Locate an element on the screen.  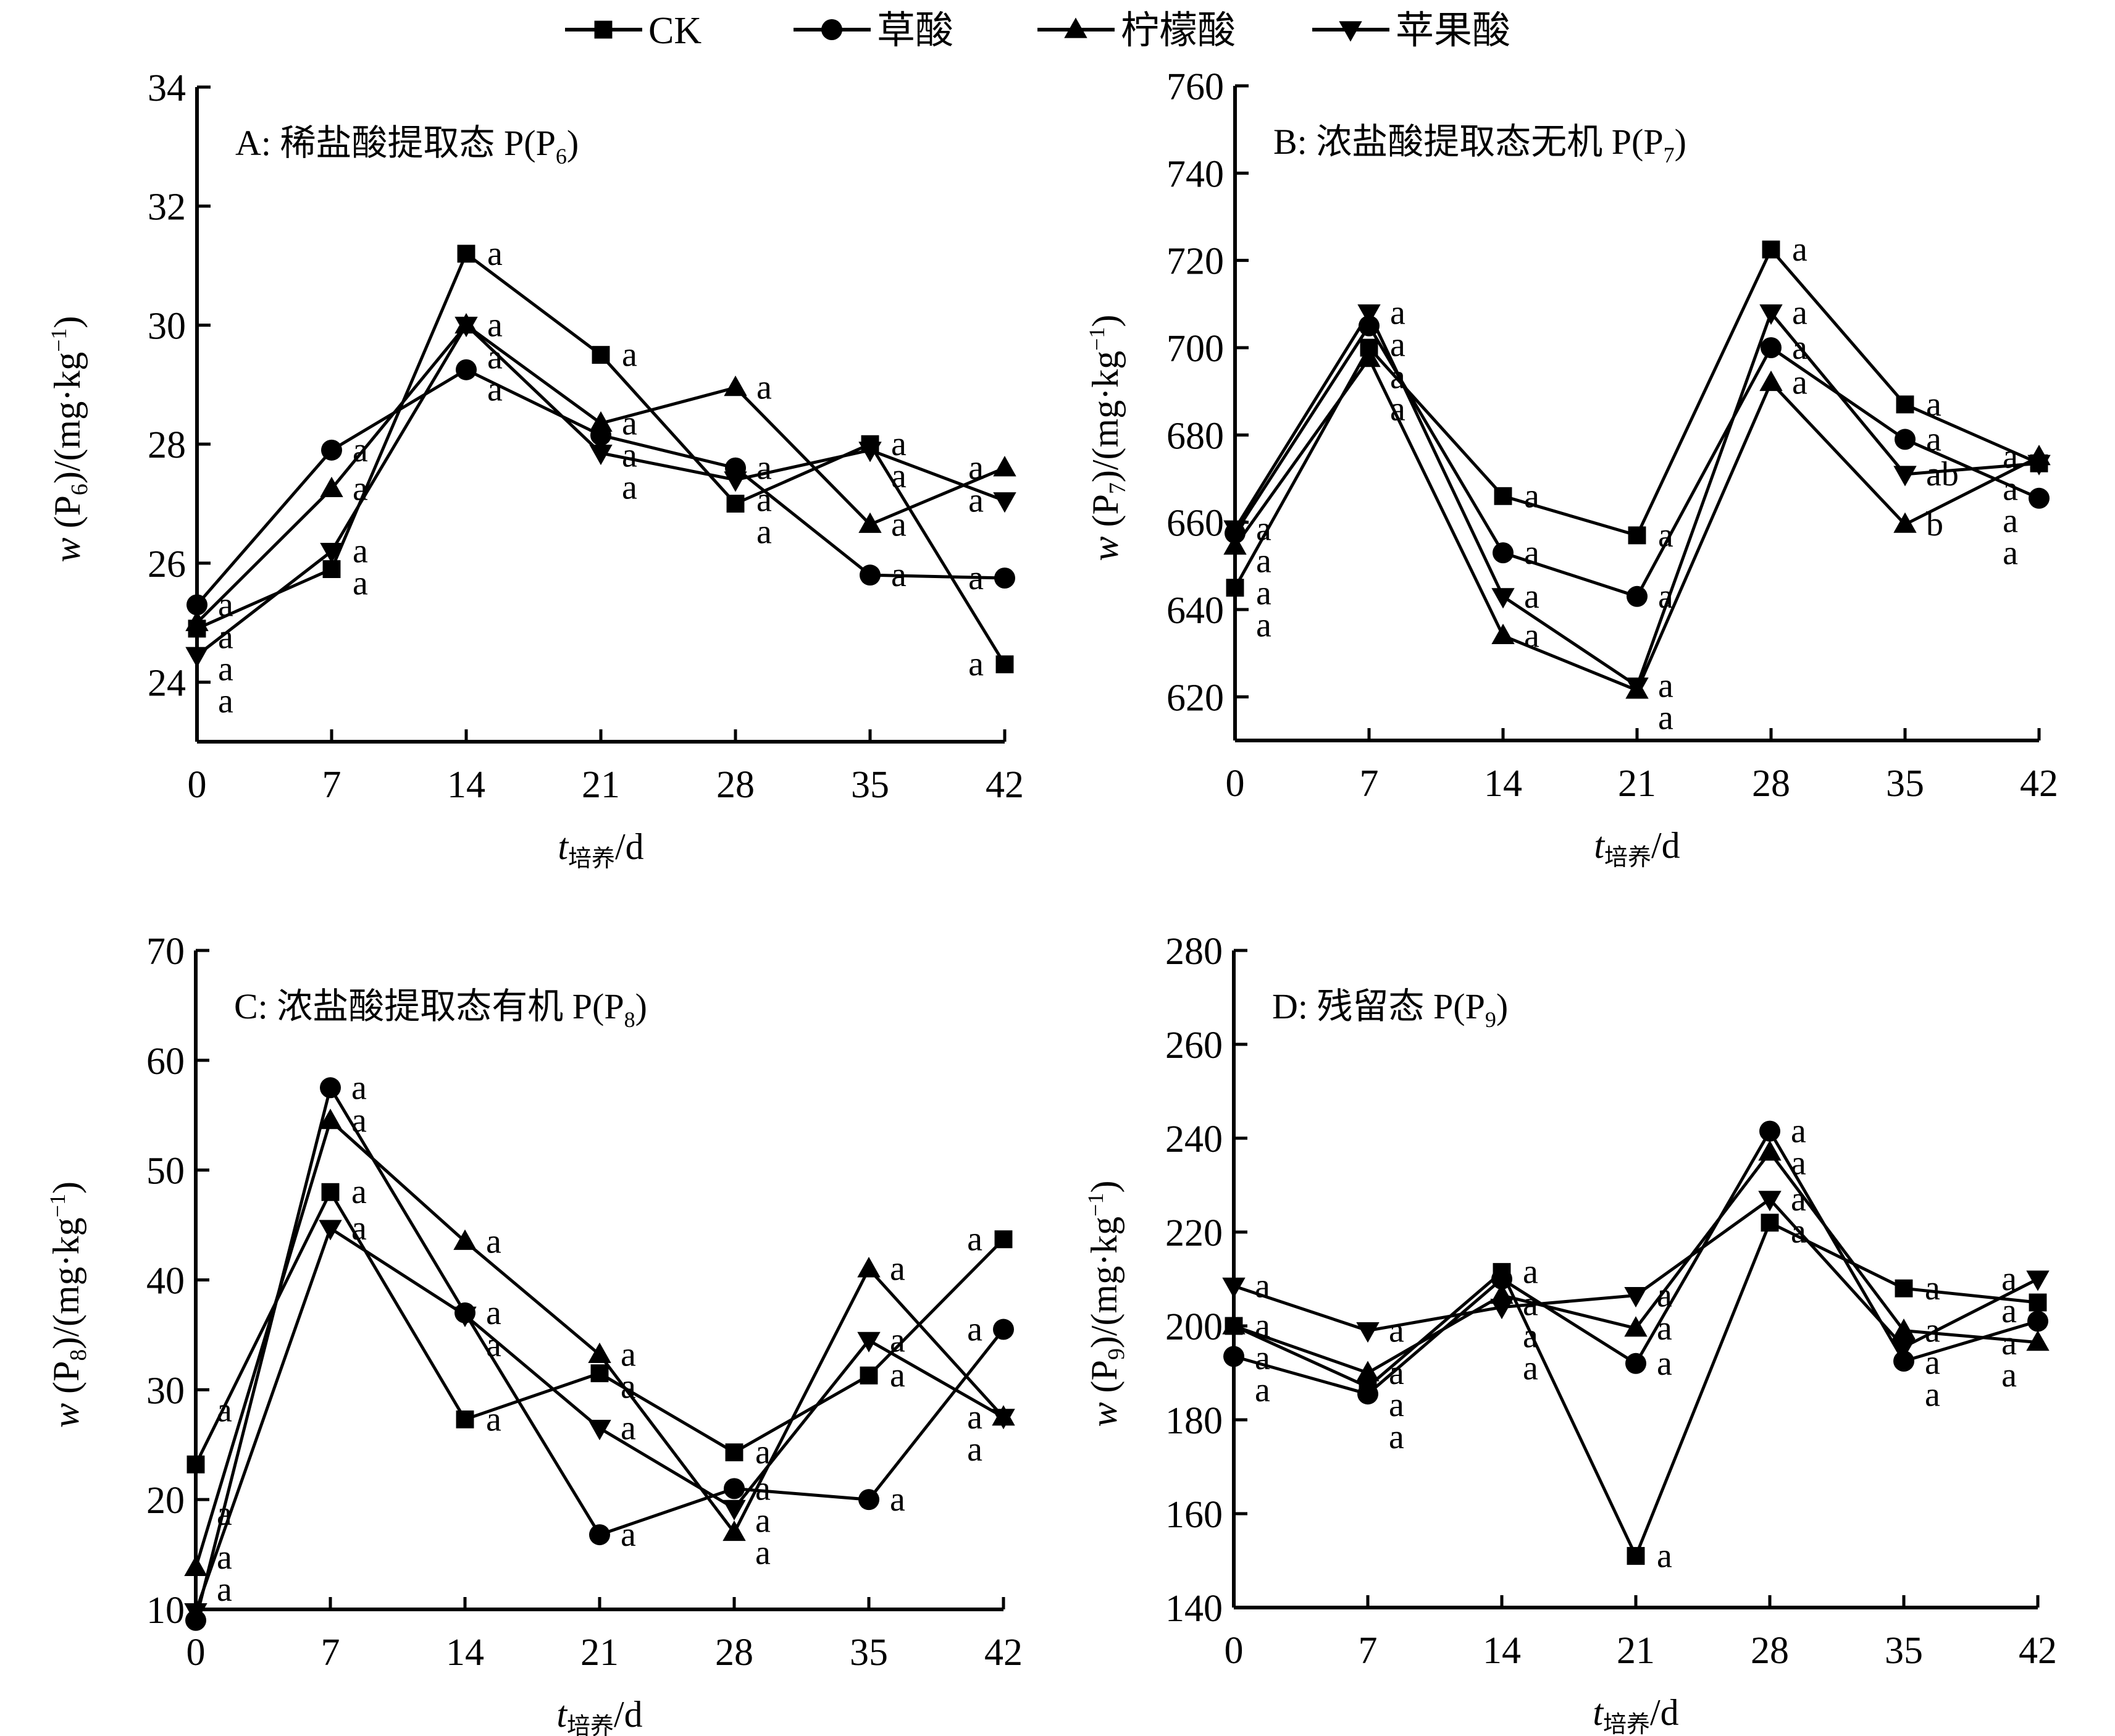
y-tick-label: 24 is located at coordinates (167, 684).